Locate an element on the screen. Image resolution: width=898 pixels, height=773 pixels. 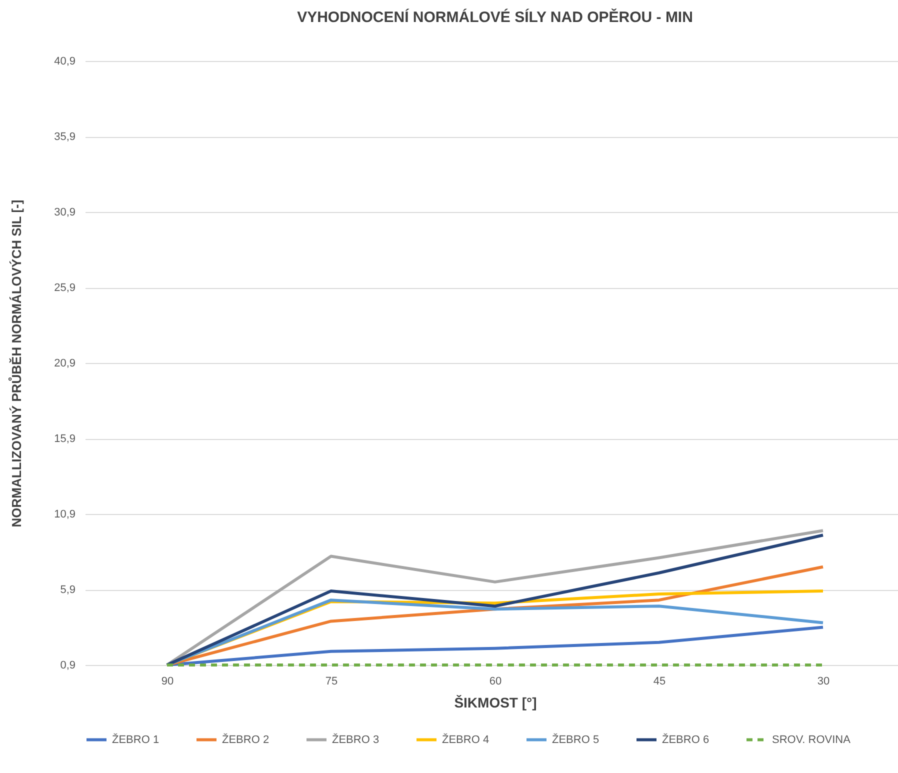
chart-title: VYHODNOCENÍ NORMÁLOVÉ SÍLY NAD OPĚROU - MIN is located at coordinates (495, 17).